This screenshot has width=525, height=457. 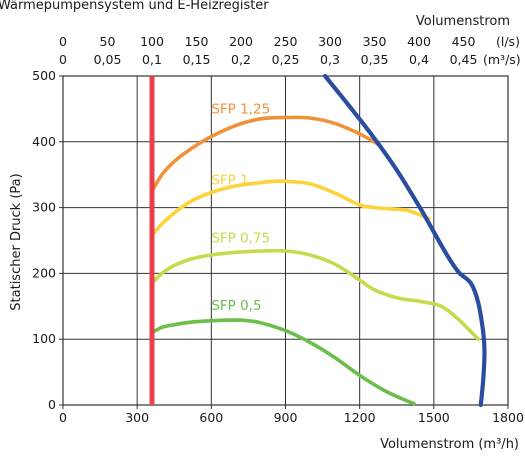 I want to click on x-tick-labels: 0 300 600 900 1200 1500 1800, so click(x=291, y=415).